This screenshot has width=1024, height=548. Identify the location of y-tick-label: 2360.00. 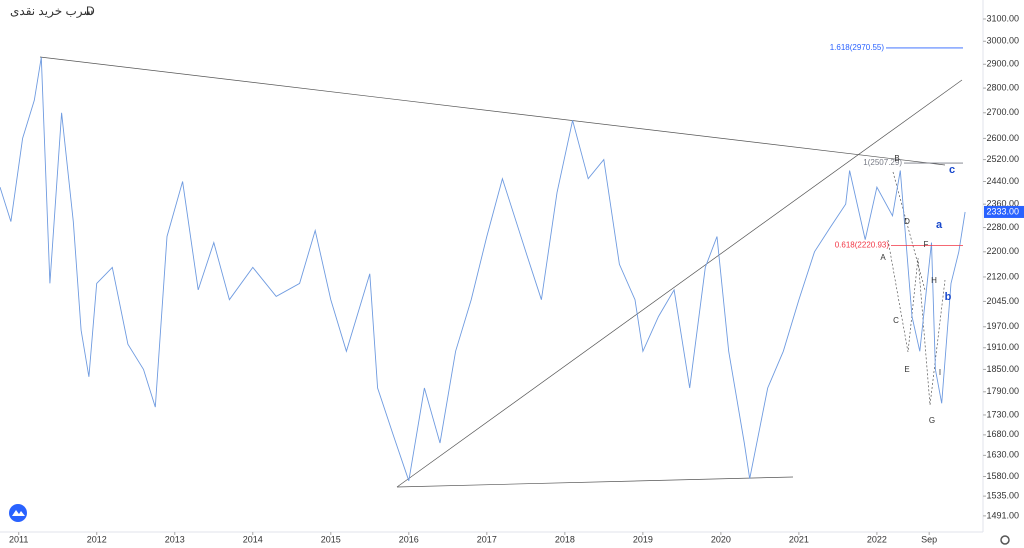
(1002, 204).